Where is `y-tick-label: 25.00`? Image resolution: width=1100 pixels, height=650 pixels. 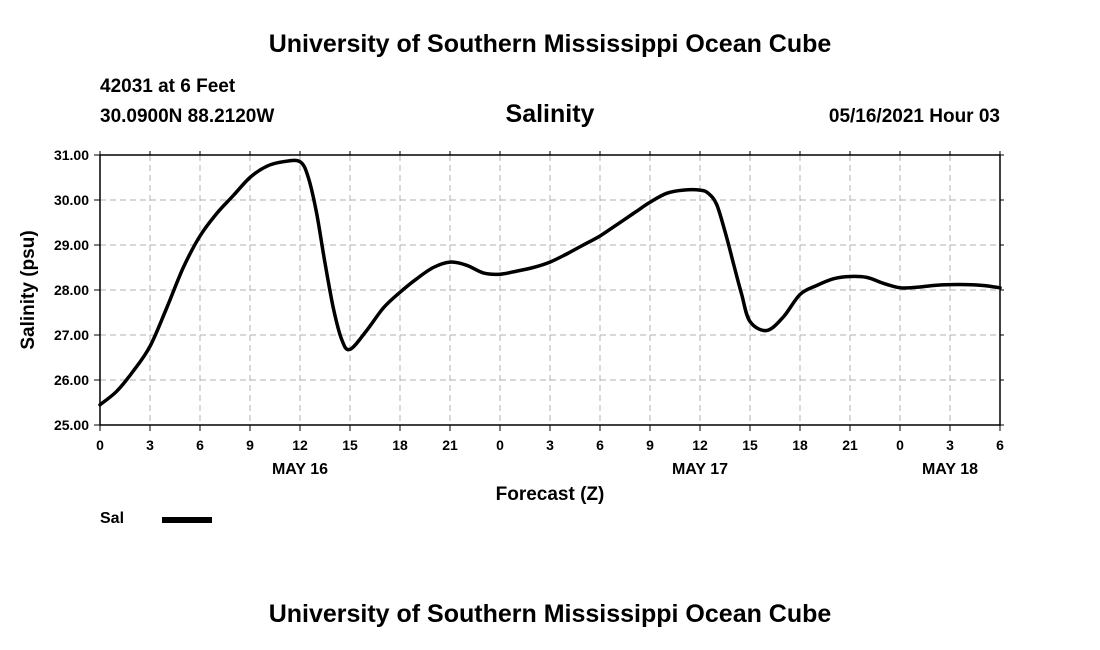
y-tick-label: 25.00 is located at coordinates (71, 425).